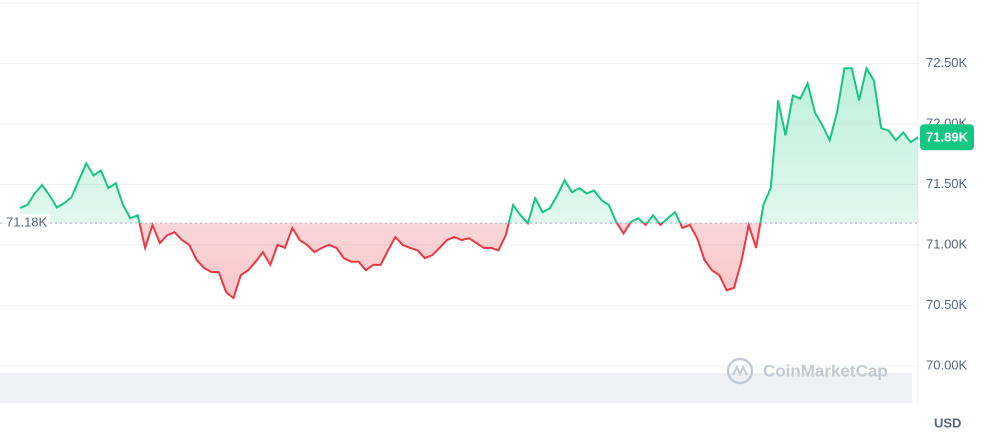 The width and height of the screenshot is (989, 435). Describe the element at coordinates (947, 364) in the screenshot. I see `y-tick-label: 70.00K` at that location.